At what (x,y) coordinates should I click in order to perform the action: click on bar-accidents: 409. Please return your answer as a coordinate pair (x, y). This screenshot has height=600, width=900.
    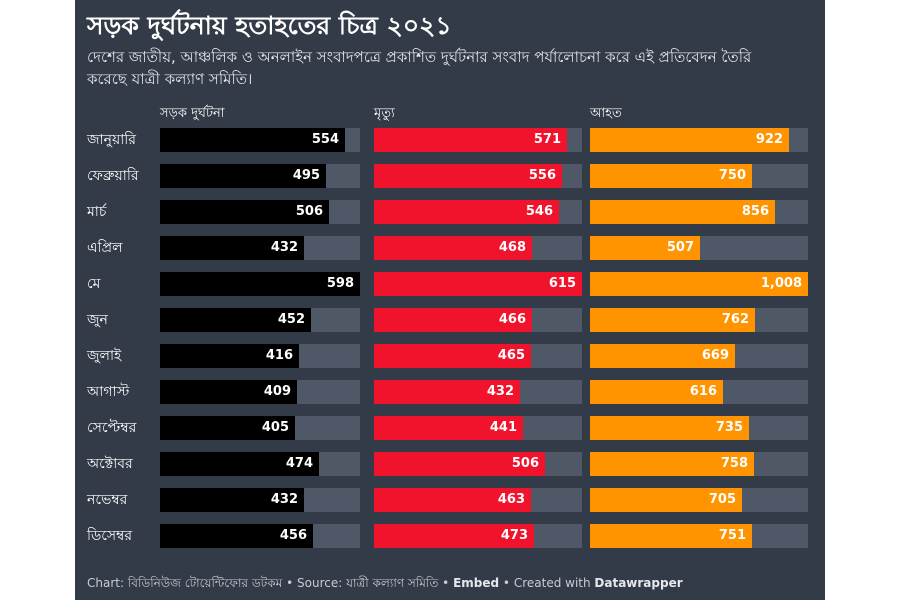
    Looking at the image, I should click on (228, 392).